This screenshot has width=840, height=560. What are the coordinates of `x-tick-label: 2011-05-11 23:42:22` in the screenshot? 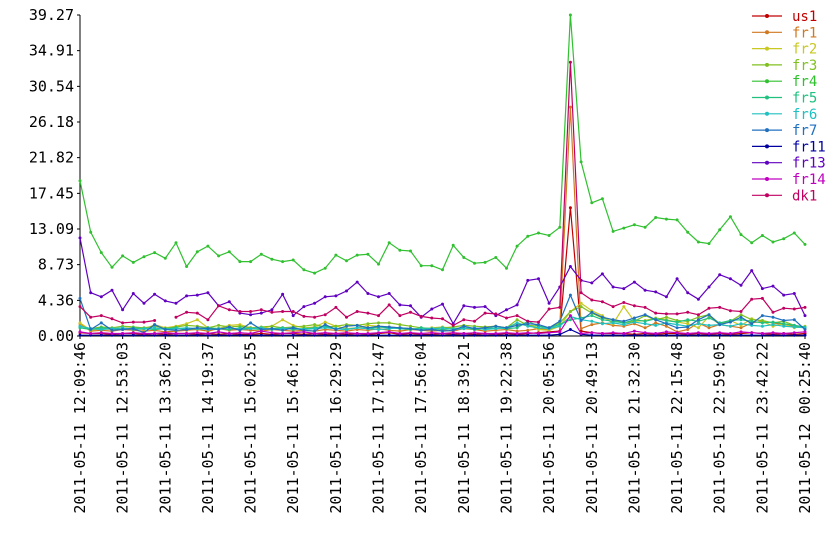 It's located at (762, 428).